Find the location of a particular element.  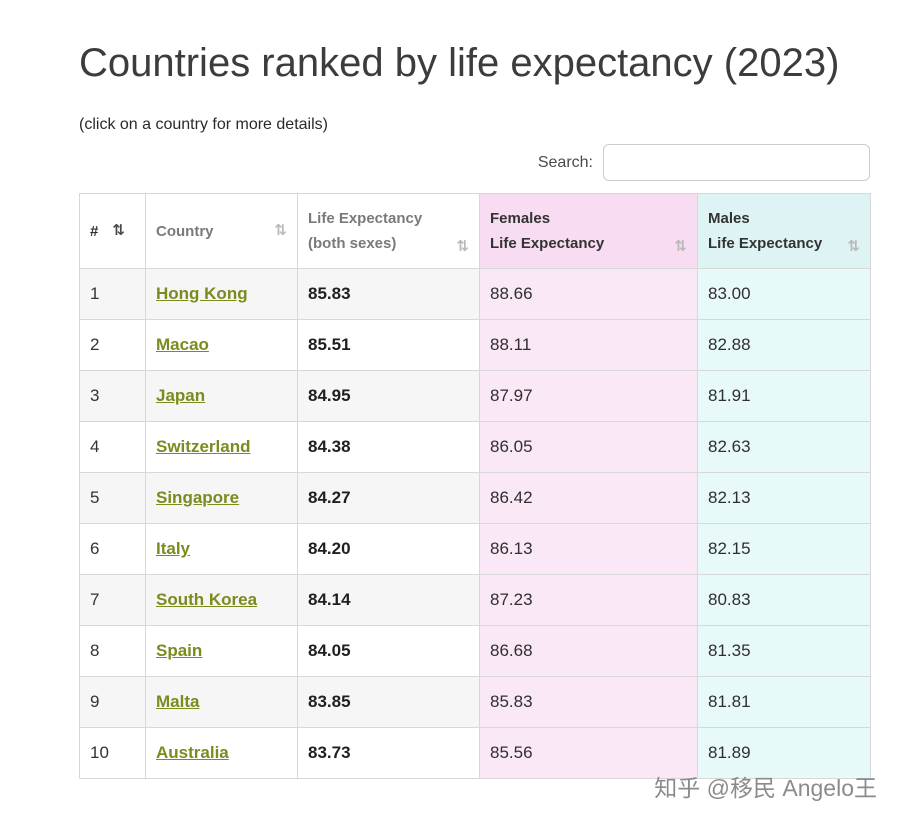

rank-cell: 2 is located at coordinates (112, 345).